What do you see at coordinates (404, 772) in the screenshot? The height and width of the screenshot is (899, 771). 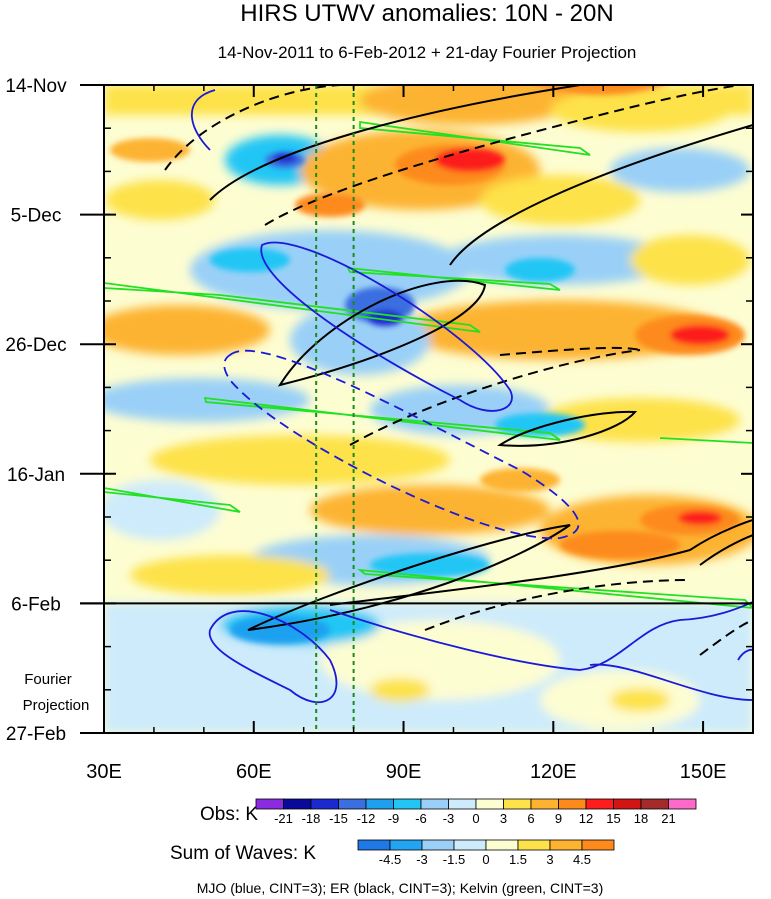 I see `x-tick-label: 90E` at bounding box center [404, 772].